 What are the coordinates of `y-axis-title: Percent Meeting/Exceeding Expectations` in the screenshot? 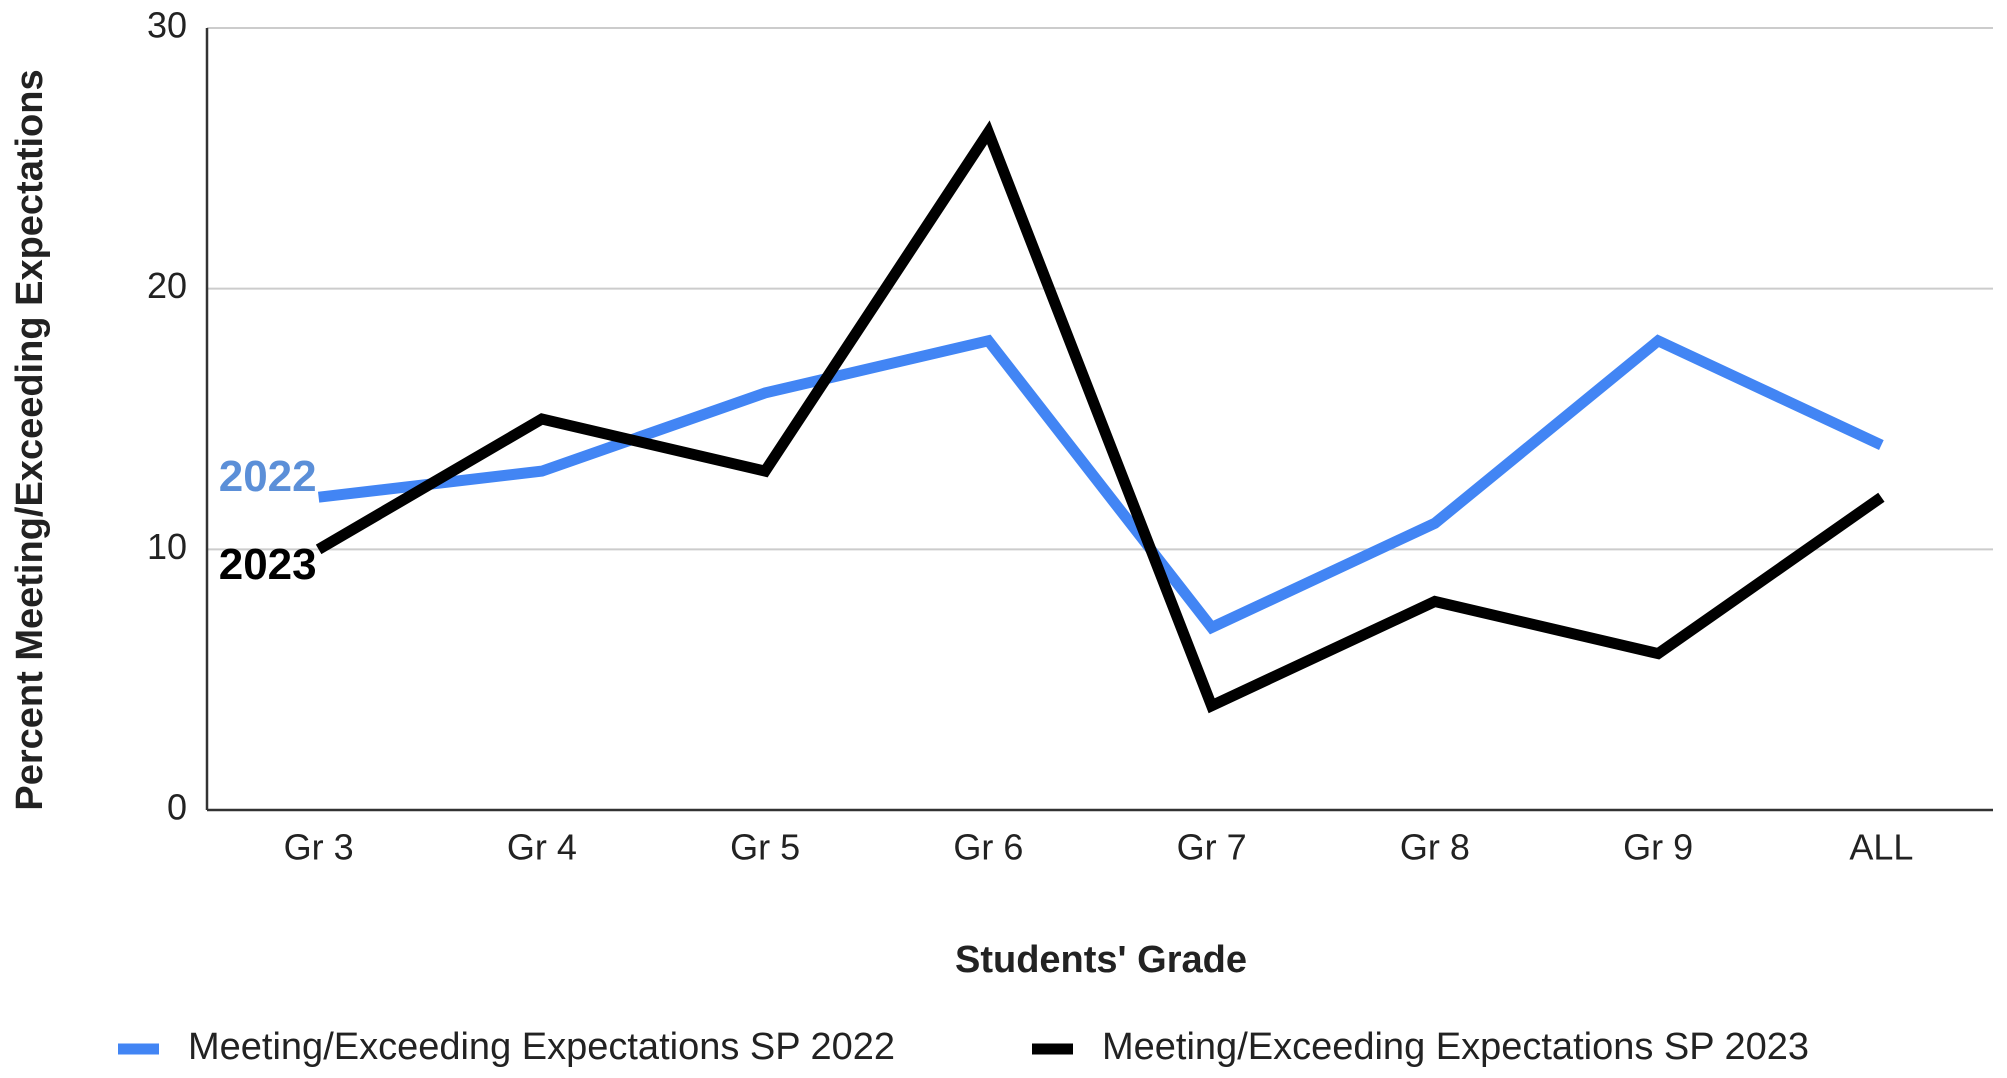 It's located at (30, 439).